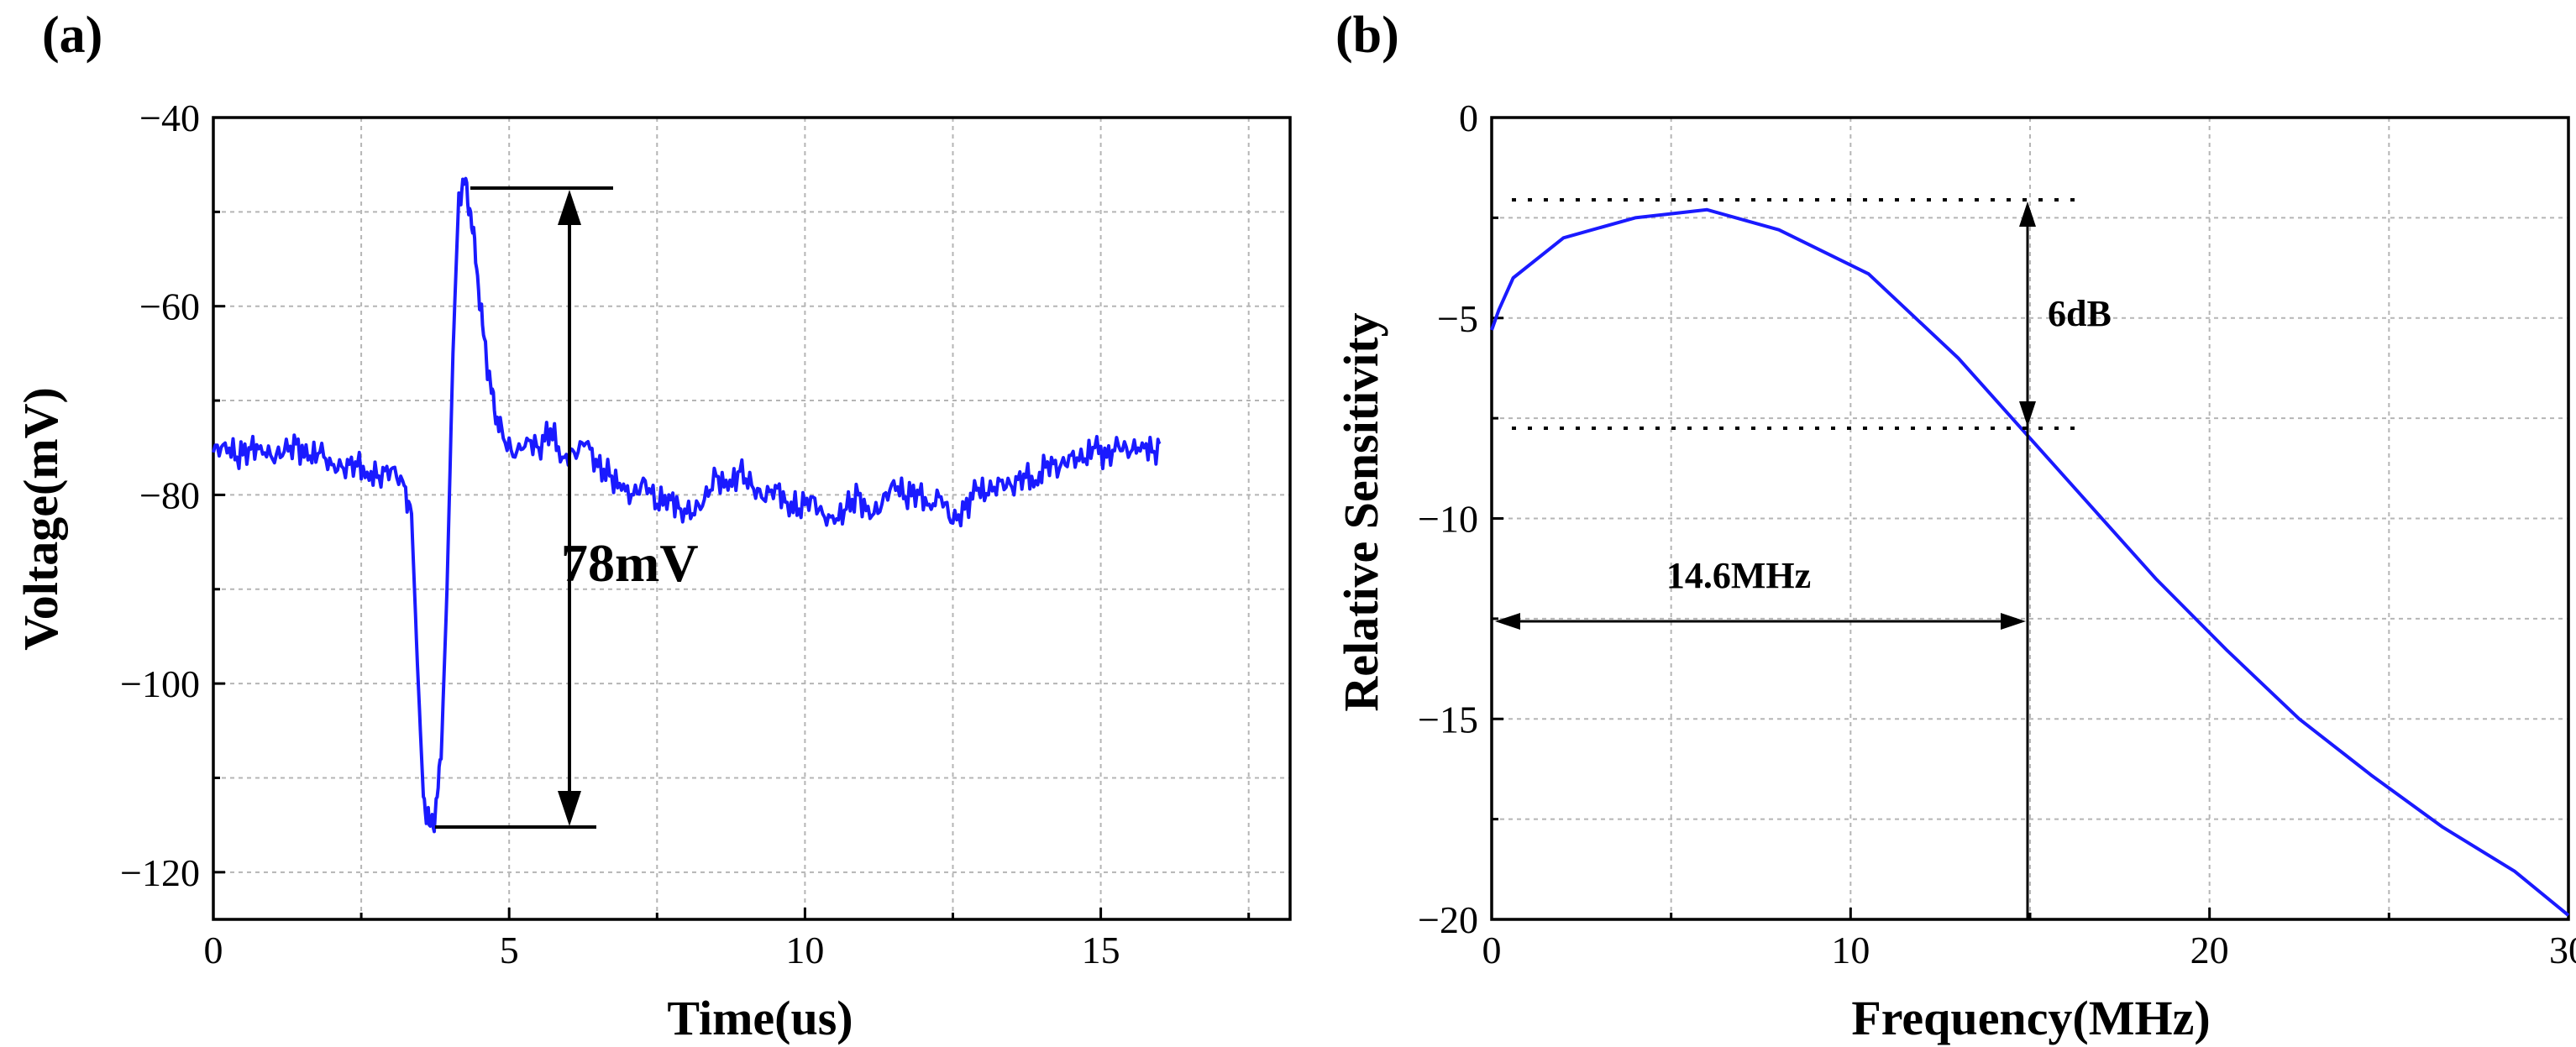 The image size is (2576, 1047). Describe the element at coordinates (760, 1018) in the screenshot. I see `panel-a-x-axis-title: Time(us)` at that location.